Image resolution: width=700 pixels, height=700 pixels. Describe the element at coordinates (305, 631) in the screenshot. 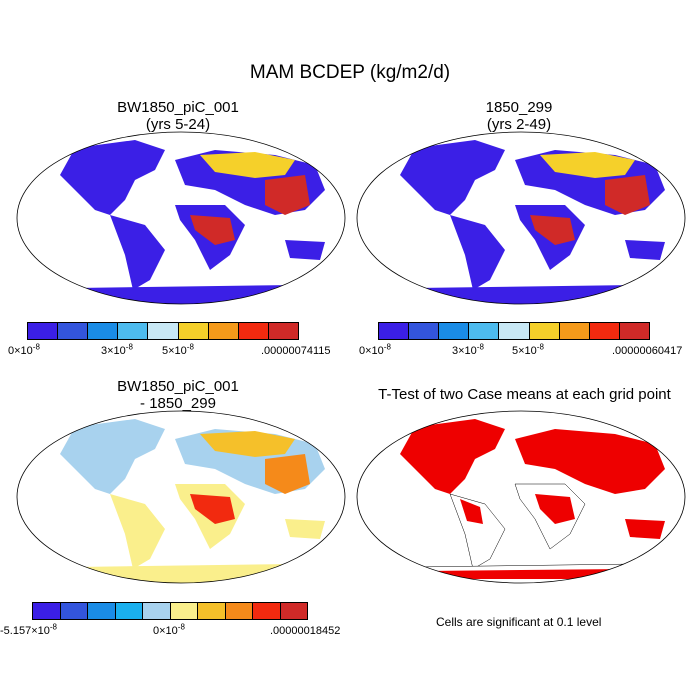

I see `colorbar-tick-max: .00000018452` at that location.